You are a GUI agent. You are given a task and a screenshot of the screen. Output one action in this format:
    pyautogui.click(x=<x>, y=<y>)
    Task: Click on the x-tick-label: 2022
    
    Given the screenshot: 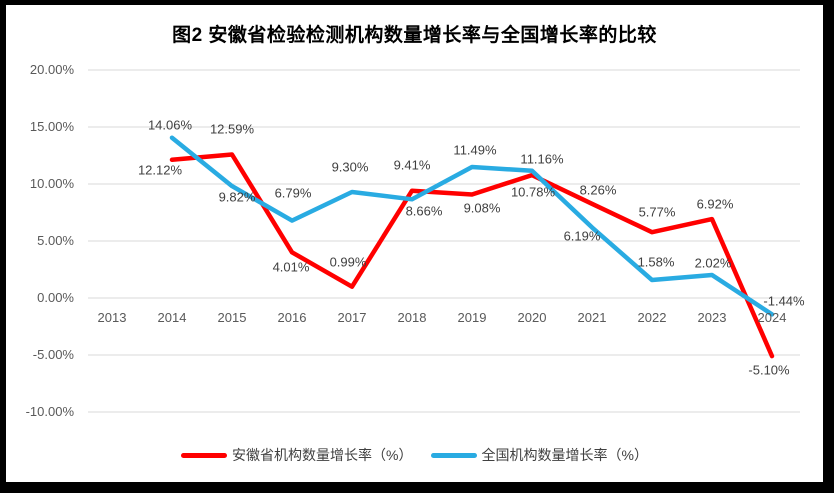 What is the action you would take?
    pyautogui.click(x=652, y=317)
    